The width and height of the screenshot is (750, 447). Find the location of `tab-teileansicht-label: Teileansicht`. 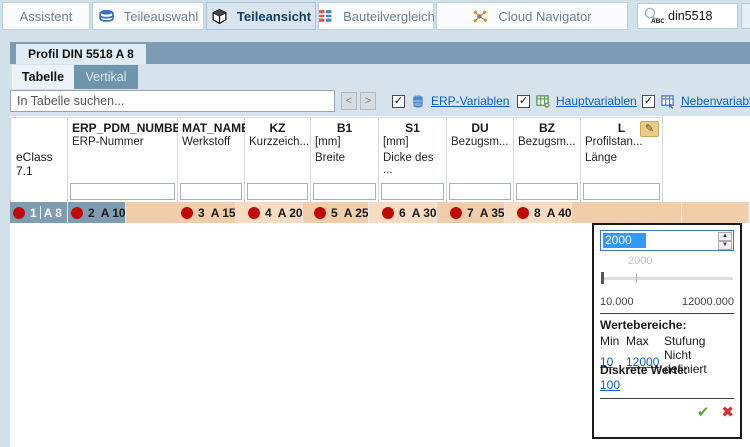

tab-teileansicht-label: Teileansicht is located at coordinates (274, 16).